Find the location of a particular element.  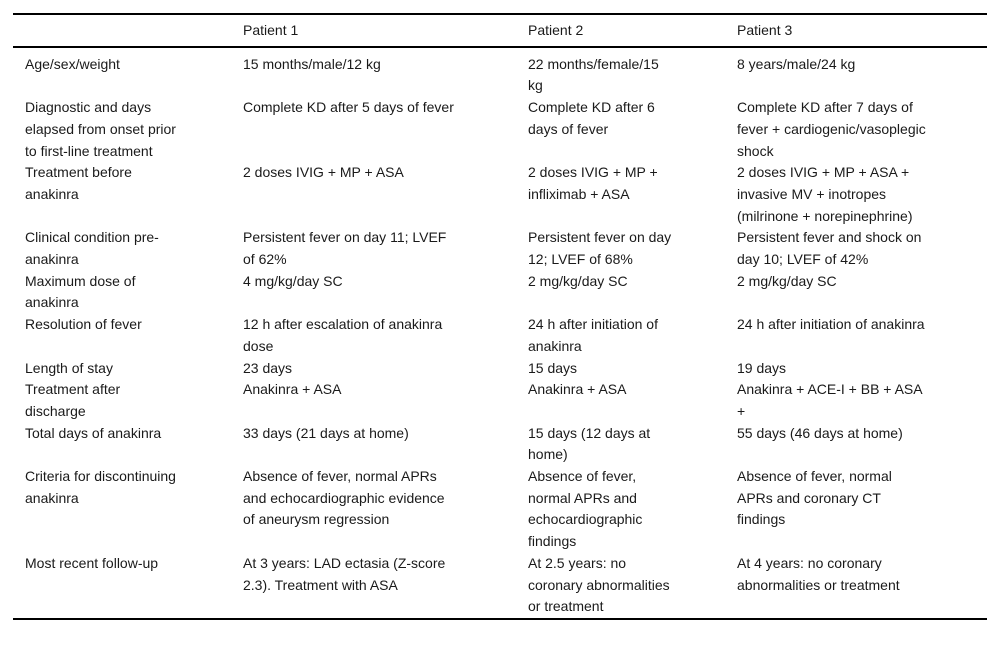

cell-patient-2: 24 h after initiation of anakinra is located at coordinates (593, 335).